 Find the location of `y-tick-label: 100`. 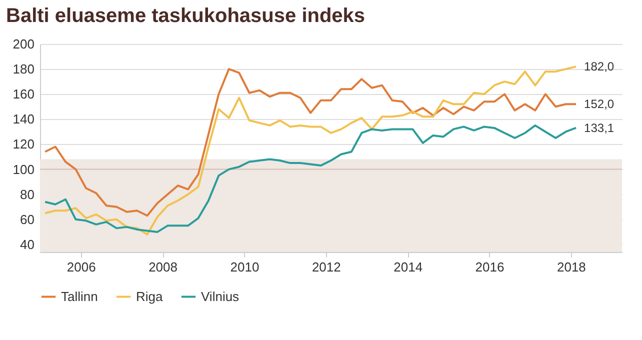

y-tick-label: 100 is located at coordinates (23, 169).